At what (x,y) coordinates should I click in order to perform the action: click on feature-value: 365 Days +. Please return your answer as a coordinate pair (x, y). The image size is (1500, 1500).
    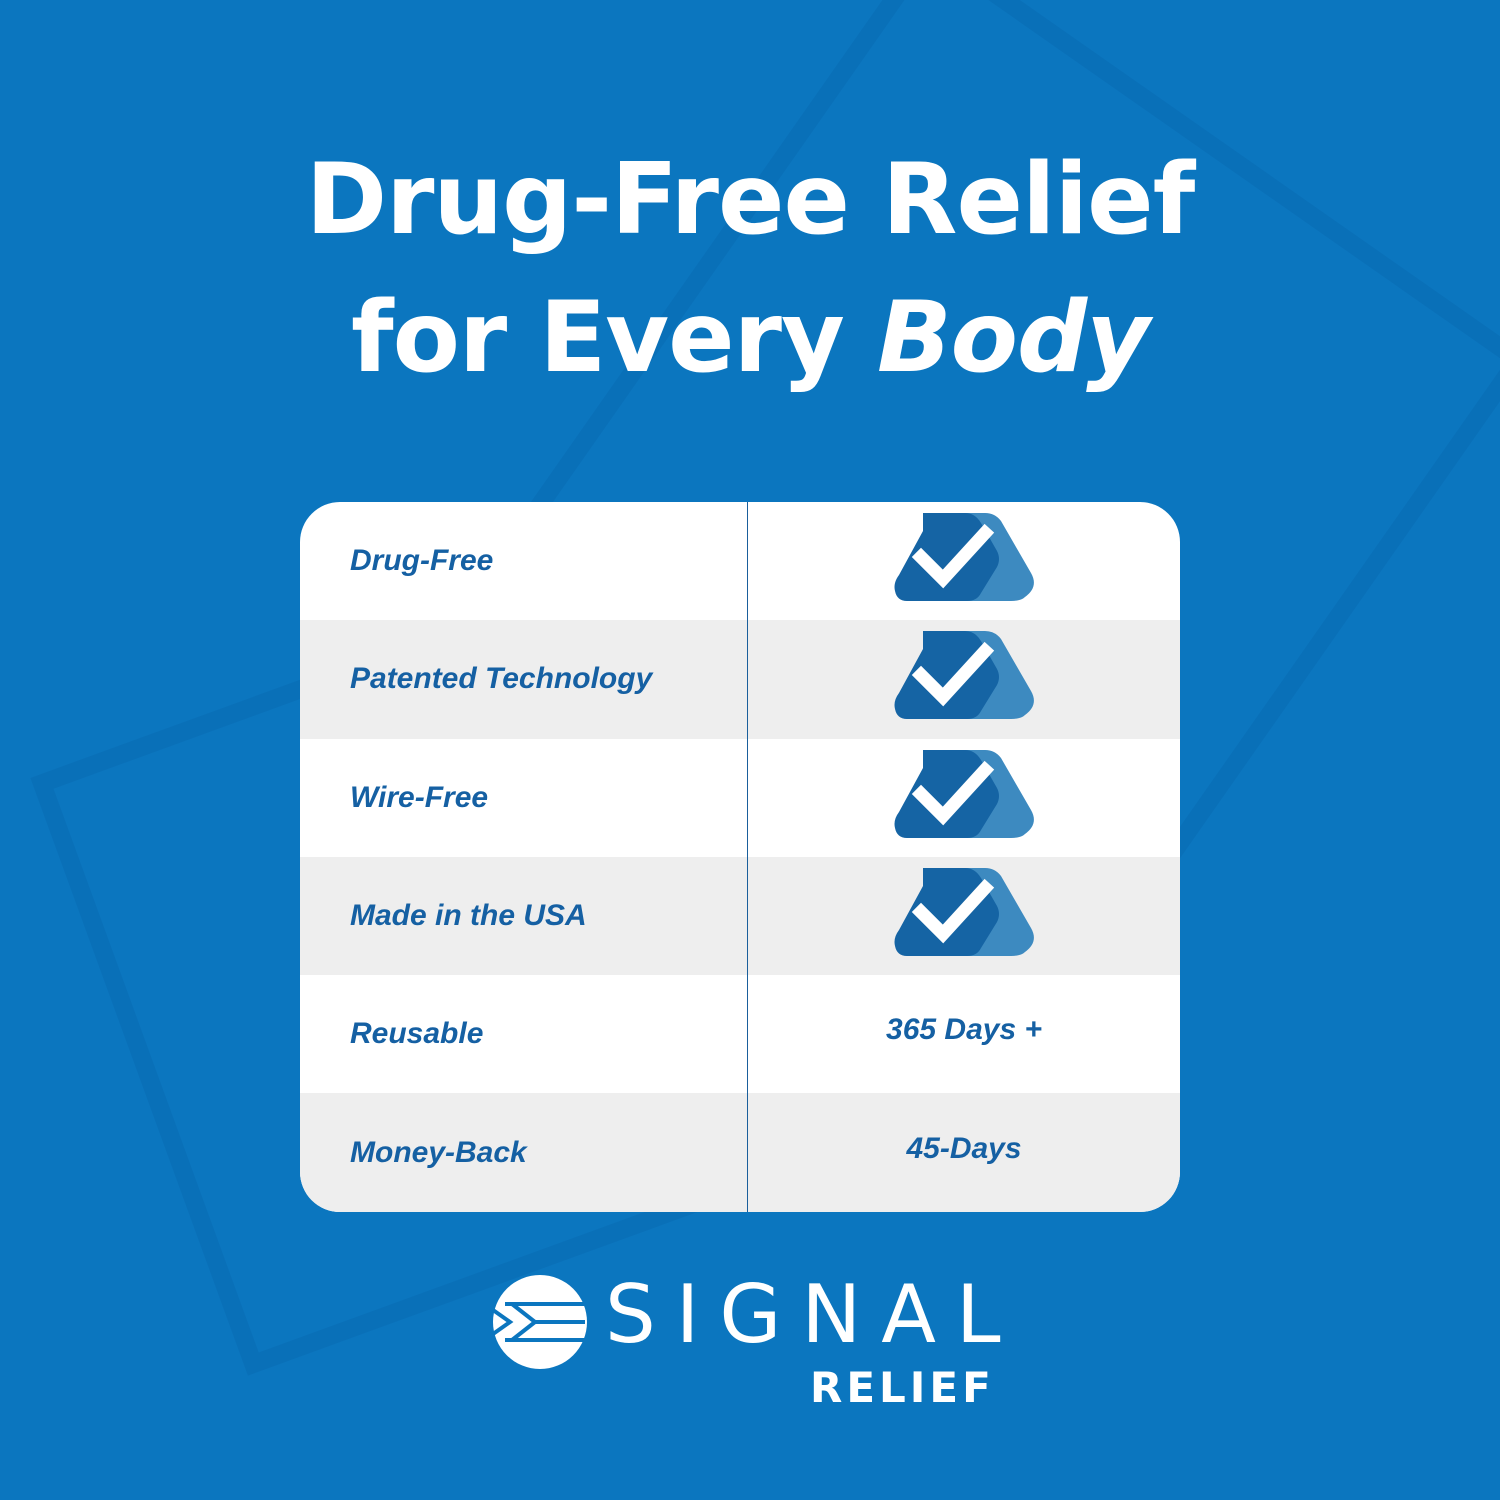
    Looking at the image, I should click on (964, 1034).